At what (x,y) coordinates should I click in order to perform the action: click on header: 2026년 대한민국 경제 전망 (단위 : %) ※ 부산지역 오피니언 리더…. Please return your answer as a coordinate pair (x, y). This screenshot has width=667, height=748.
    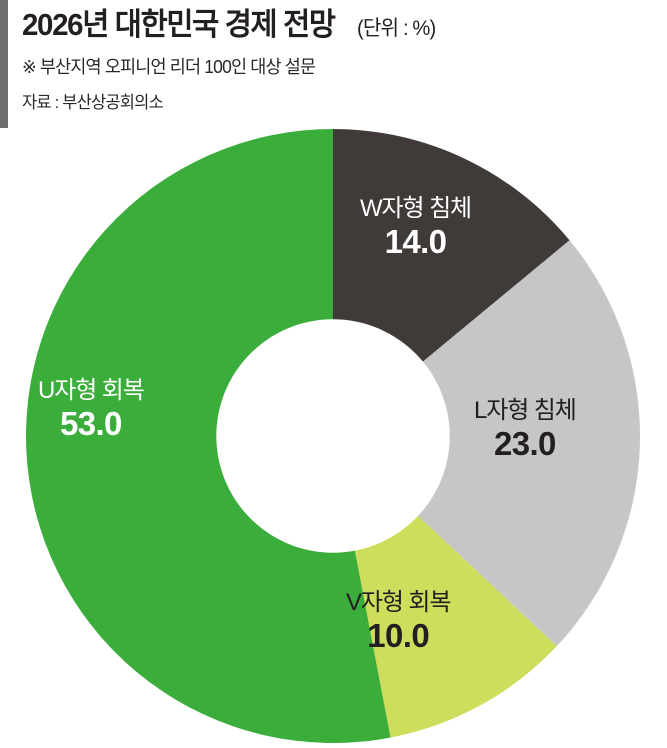
    Looking at the image, I should click on (344, 56).